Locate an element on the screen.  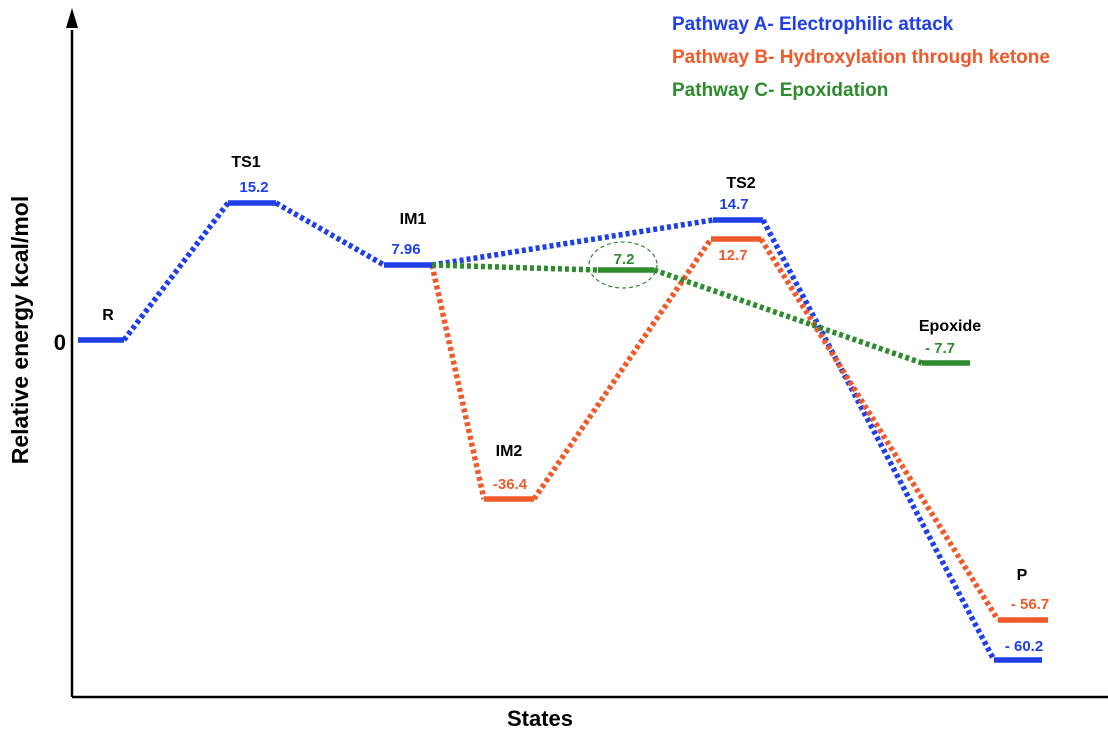
legend-pathway-b: Pathway B- Hydroxylation through ketone is located at coordinates (861, 57).